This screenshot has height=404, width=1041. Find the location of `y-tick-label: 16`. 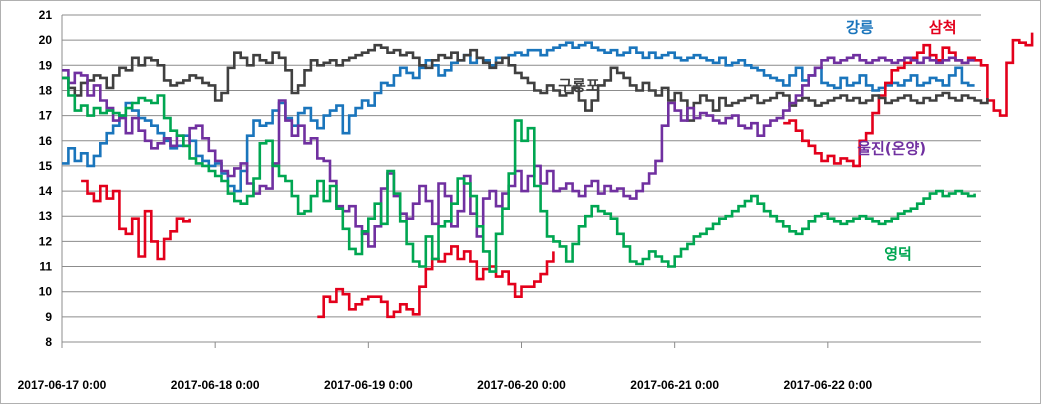

y-tick-label: 16 is located at coordinates (46, 141).